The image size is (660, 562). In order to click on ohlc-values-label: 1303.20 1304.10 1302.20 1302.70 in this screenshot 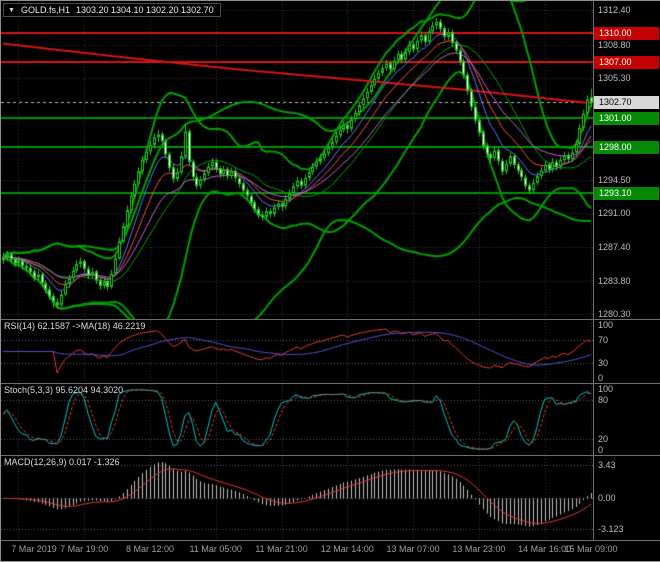, I will do `click(144, 10)`.